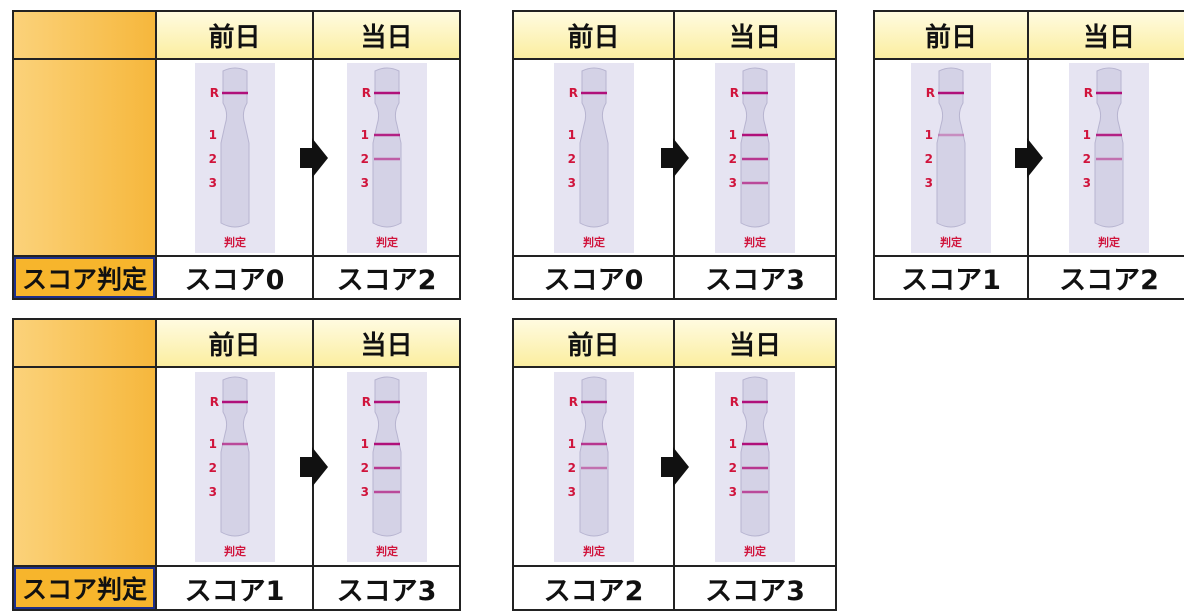 The image size is (1184, 611). I want to click on panel: 前日 当日 R 1 2 3 判定 R 1 2 3 判定 スコア2 スコア3, so click(674, 464).